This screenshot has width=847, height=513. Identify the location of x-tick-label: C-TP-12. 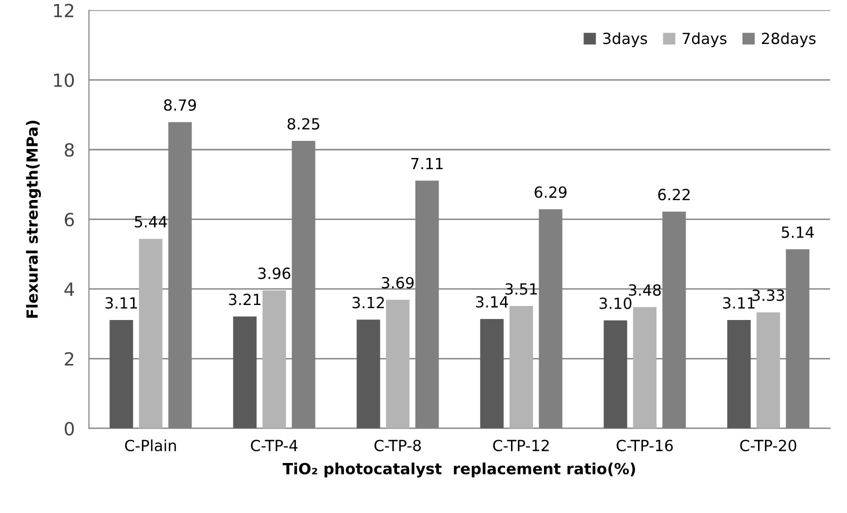
(521, 446).